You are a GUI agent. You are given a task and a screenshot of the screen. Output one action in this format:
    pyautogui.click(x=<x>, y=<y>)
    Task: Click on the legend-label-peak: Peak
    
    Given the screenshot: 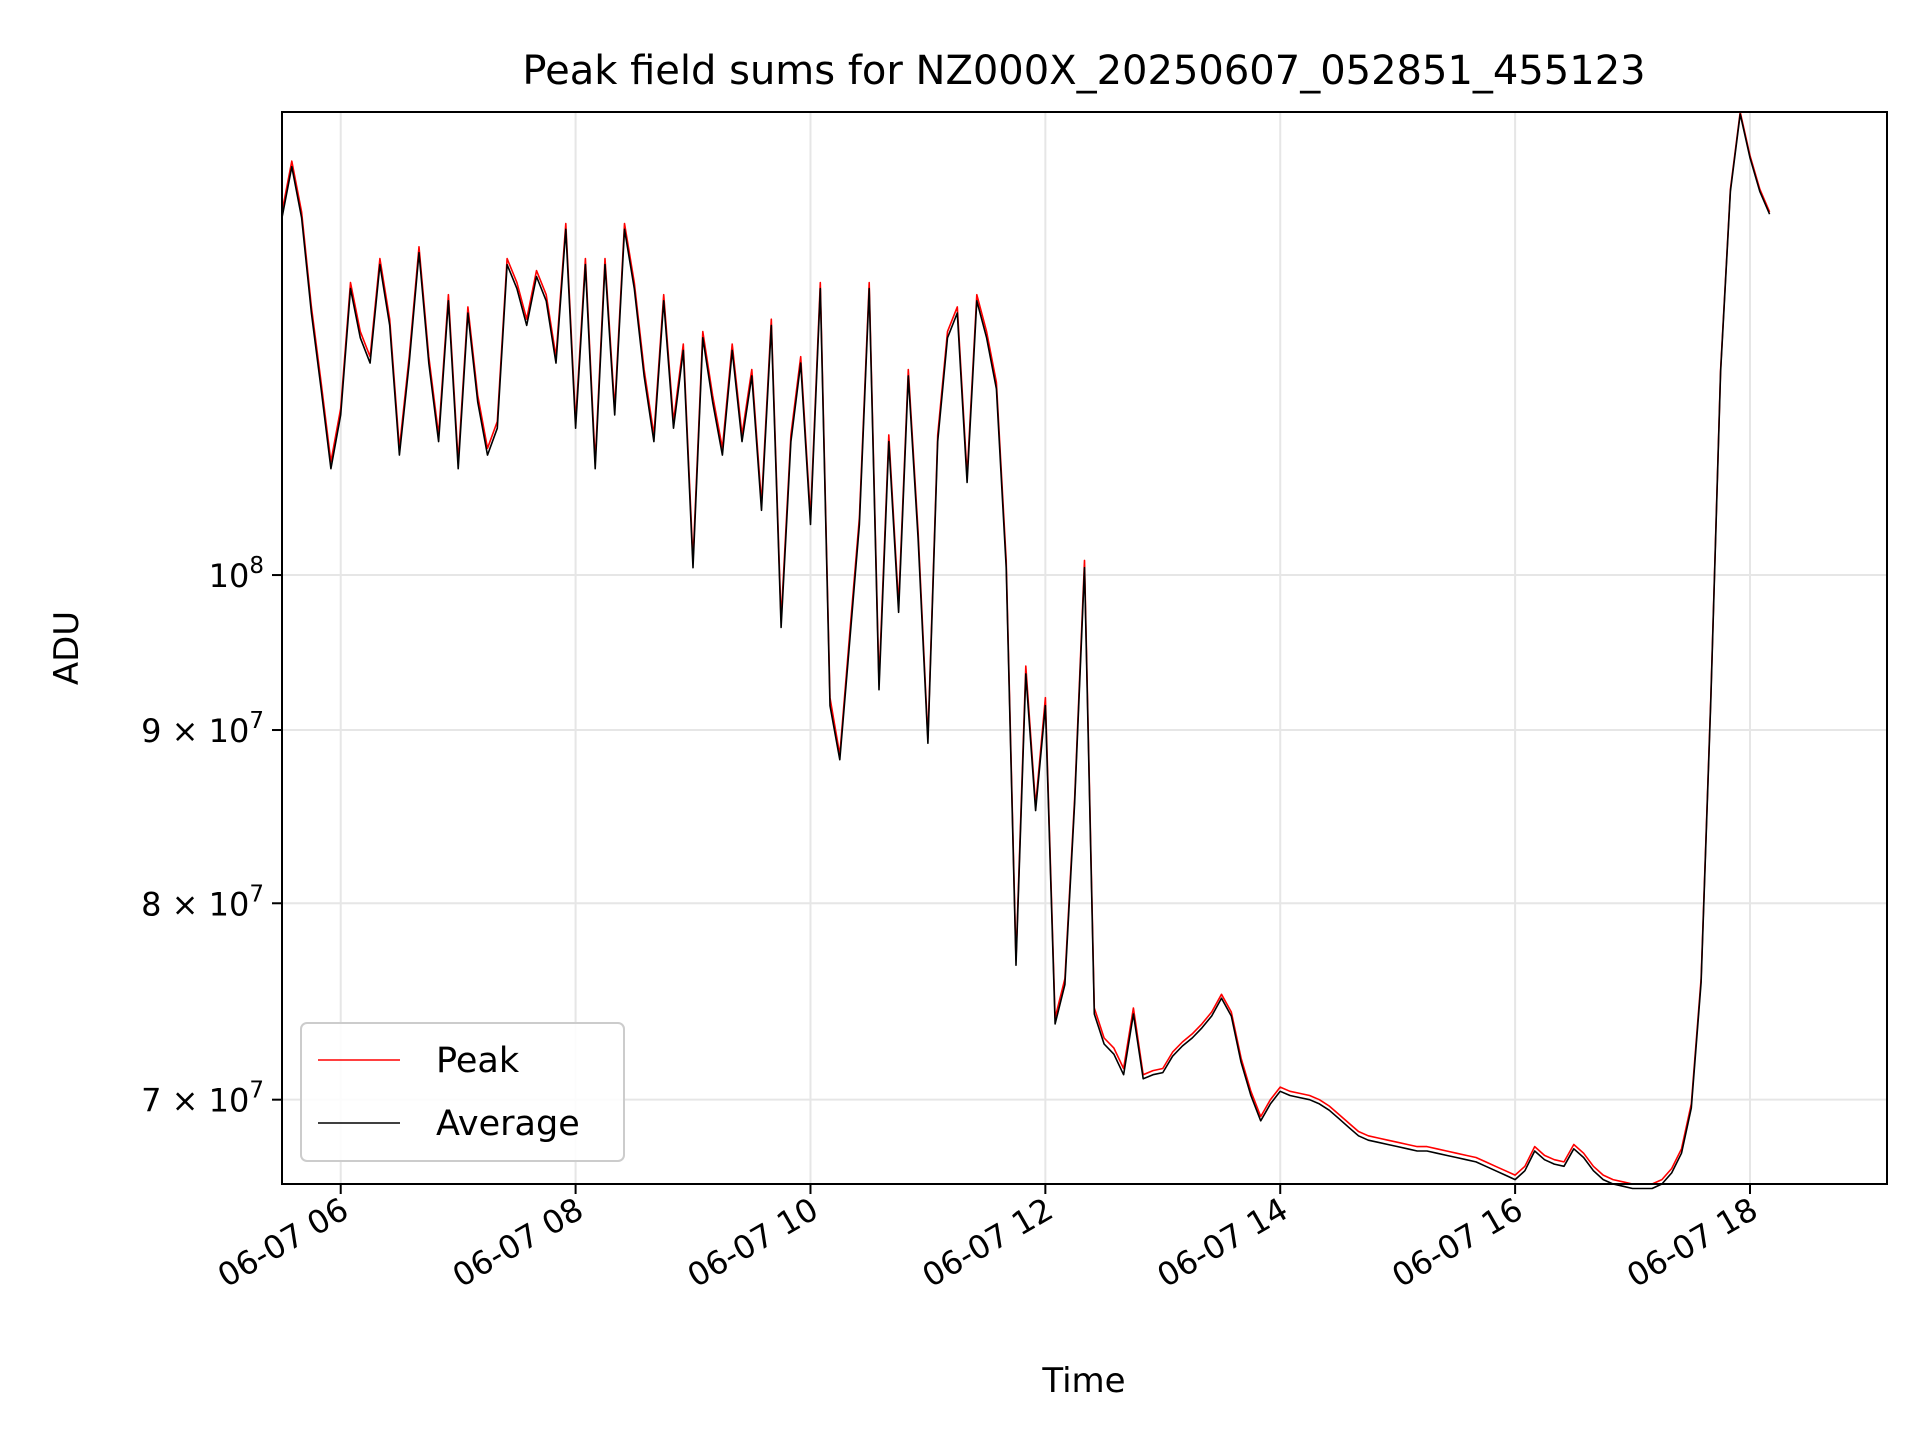 What is the action you would take?
    pyautogui.click(x=478, y=1061)
    